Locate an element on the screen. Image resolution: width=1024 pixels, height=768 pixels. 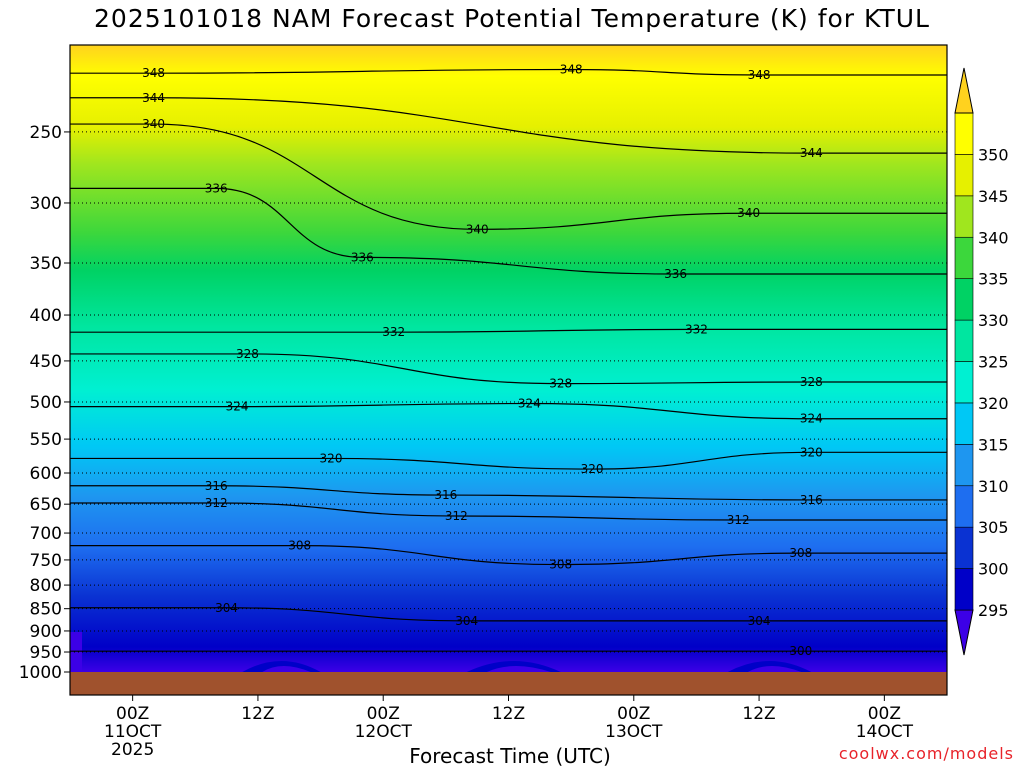
colorbar-label: 295 is located at coordinates (993, 610).